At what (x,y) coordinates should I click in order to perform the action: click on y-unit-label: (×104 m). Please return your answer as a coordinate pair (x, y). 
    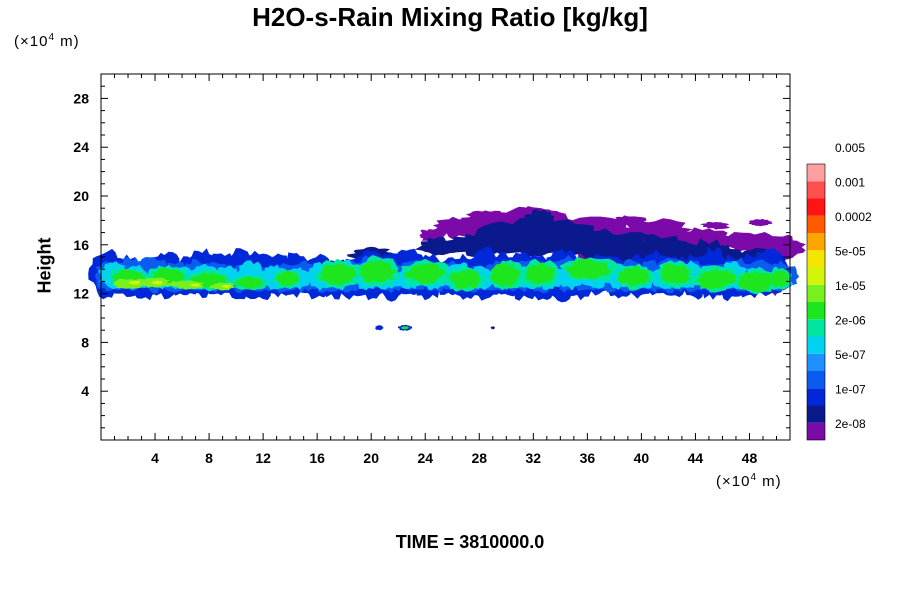
    Looking at the image, I should click on (47, 41).